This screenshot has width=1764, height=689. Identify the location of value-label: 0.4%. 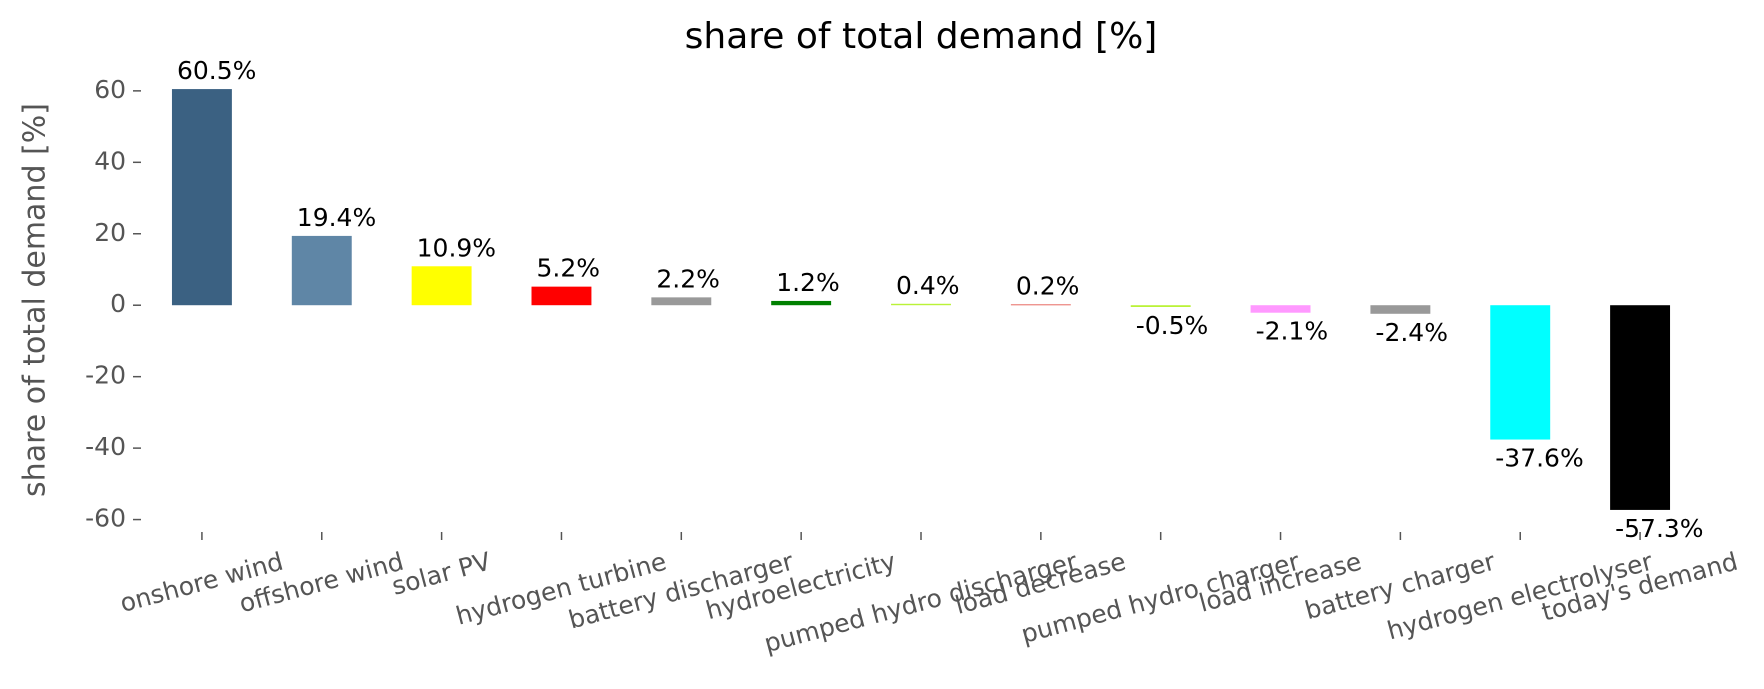
(928, 285).